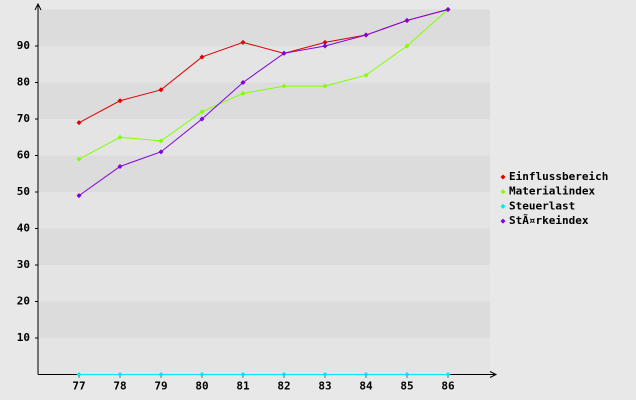 Image resolution: width=636 pixels, height=400 pixels. What do you see at coordinates (160, 386) in the screenshot?
I see `x-tick-label: 79` at bounding box center [160, 386].